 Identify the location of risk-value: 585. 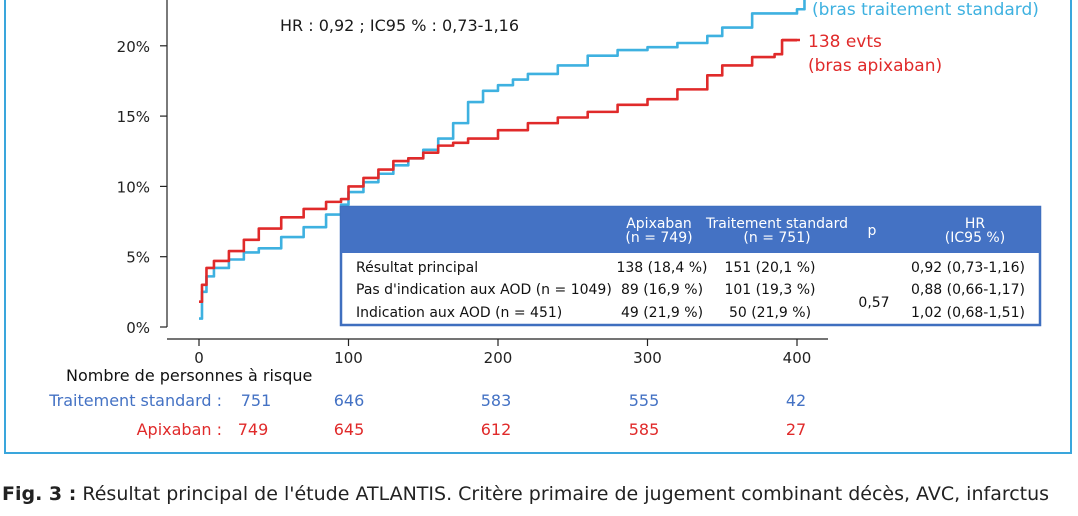
(644, 429).